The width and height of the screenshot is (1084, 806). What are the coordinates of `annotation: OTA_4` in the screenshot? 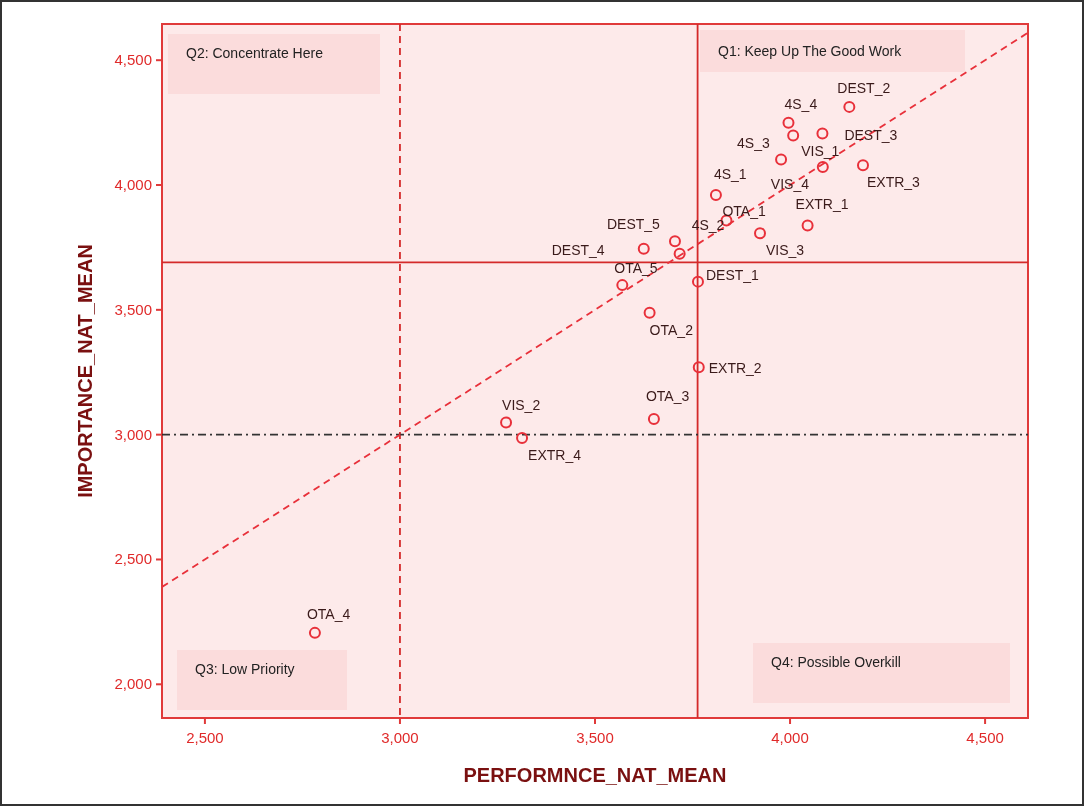 It's located at (328, 613).